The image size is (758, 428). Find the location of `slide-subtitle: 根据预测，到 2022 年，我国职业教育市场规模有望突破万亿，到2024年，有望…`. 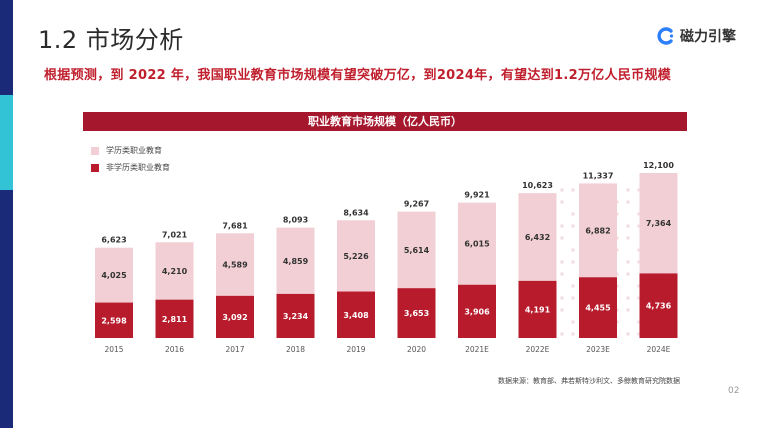

slide-subtitle: 根据预测，到 2022 年，我国职业教育市场规模有望突破万亿，到2024年，有望… is located at coordinates (358, 75).